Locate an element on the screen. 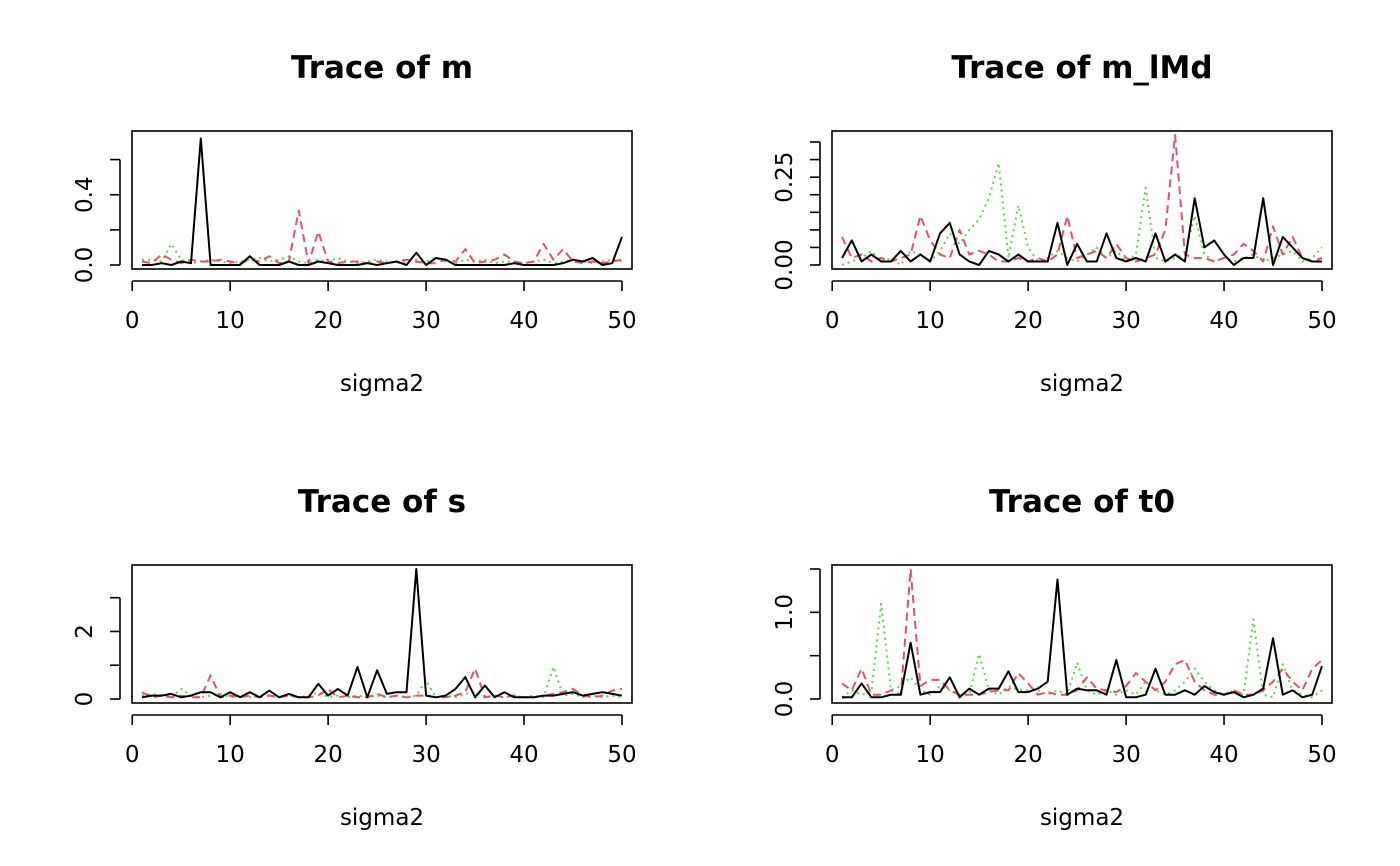 The width and height of the screenshot is (1400, 866). chart-title: Trace of m_lMd is located at coordinates (1081, 68).